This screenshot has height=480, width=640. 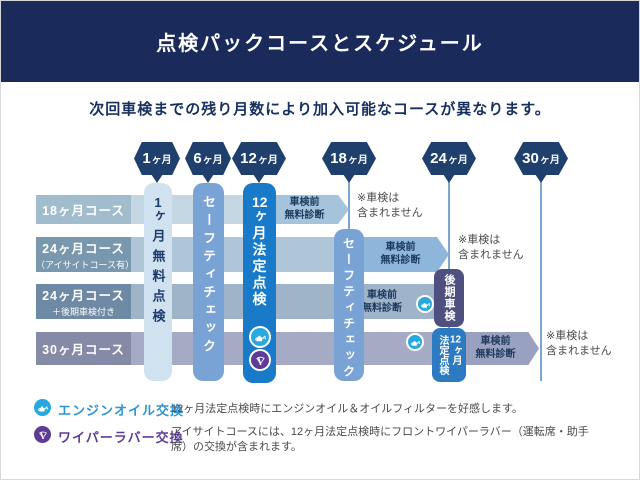 I want to click on note-no-shaken-row4: ※車検は 含まれません, so click(x=579, y=343).